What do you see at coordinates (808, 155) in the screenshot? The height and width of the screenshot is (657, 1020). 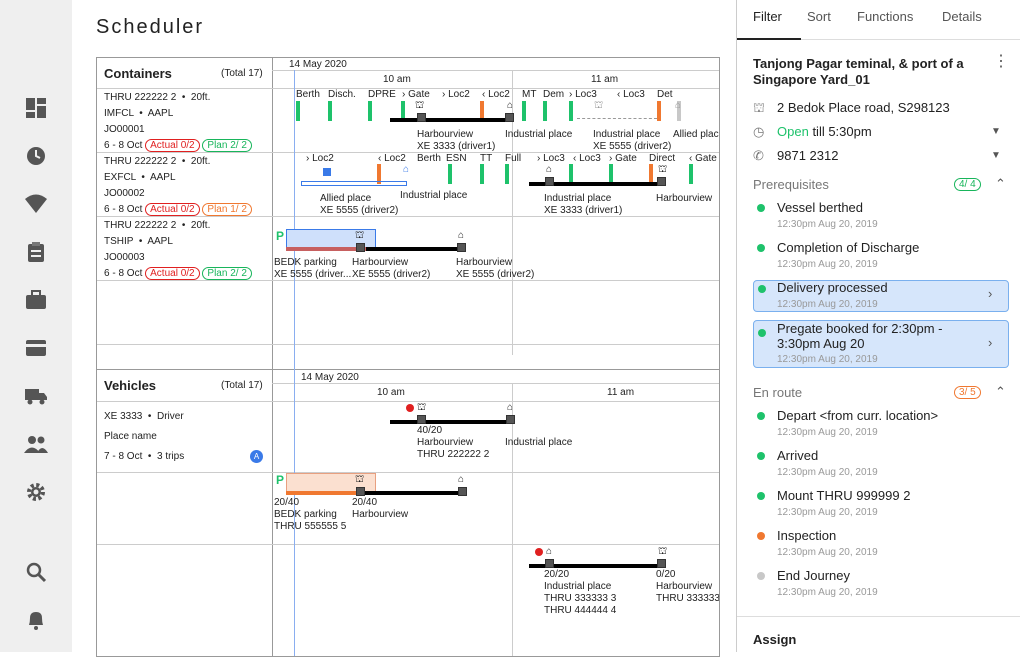 I see `phone-text: 9871 2312` at bounding box center [808, 155].